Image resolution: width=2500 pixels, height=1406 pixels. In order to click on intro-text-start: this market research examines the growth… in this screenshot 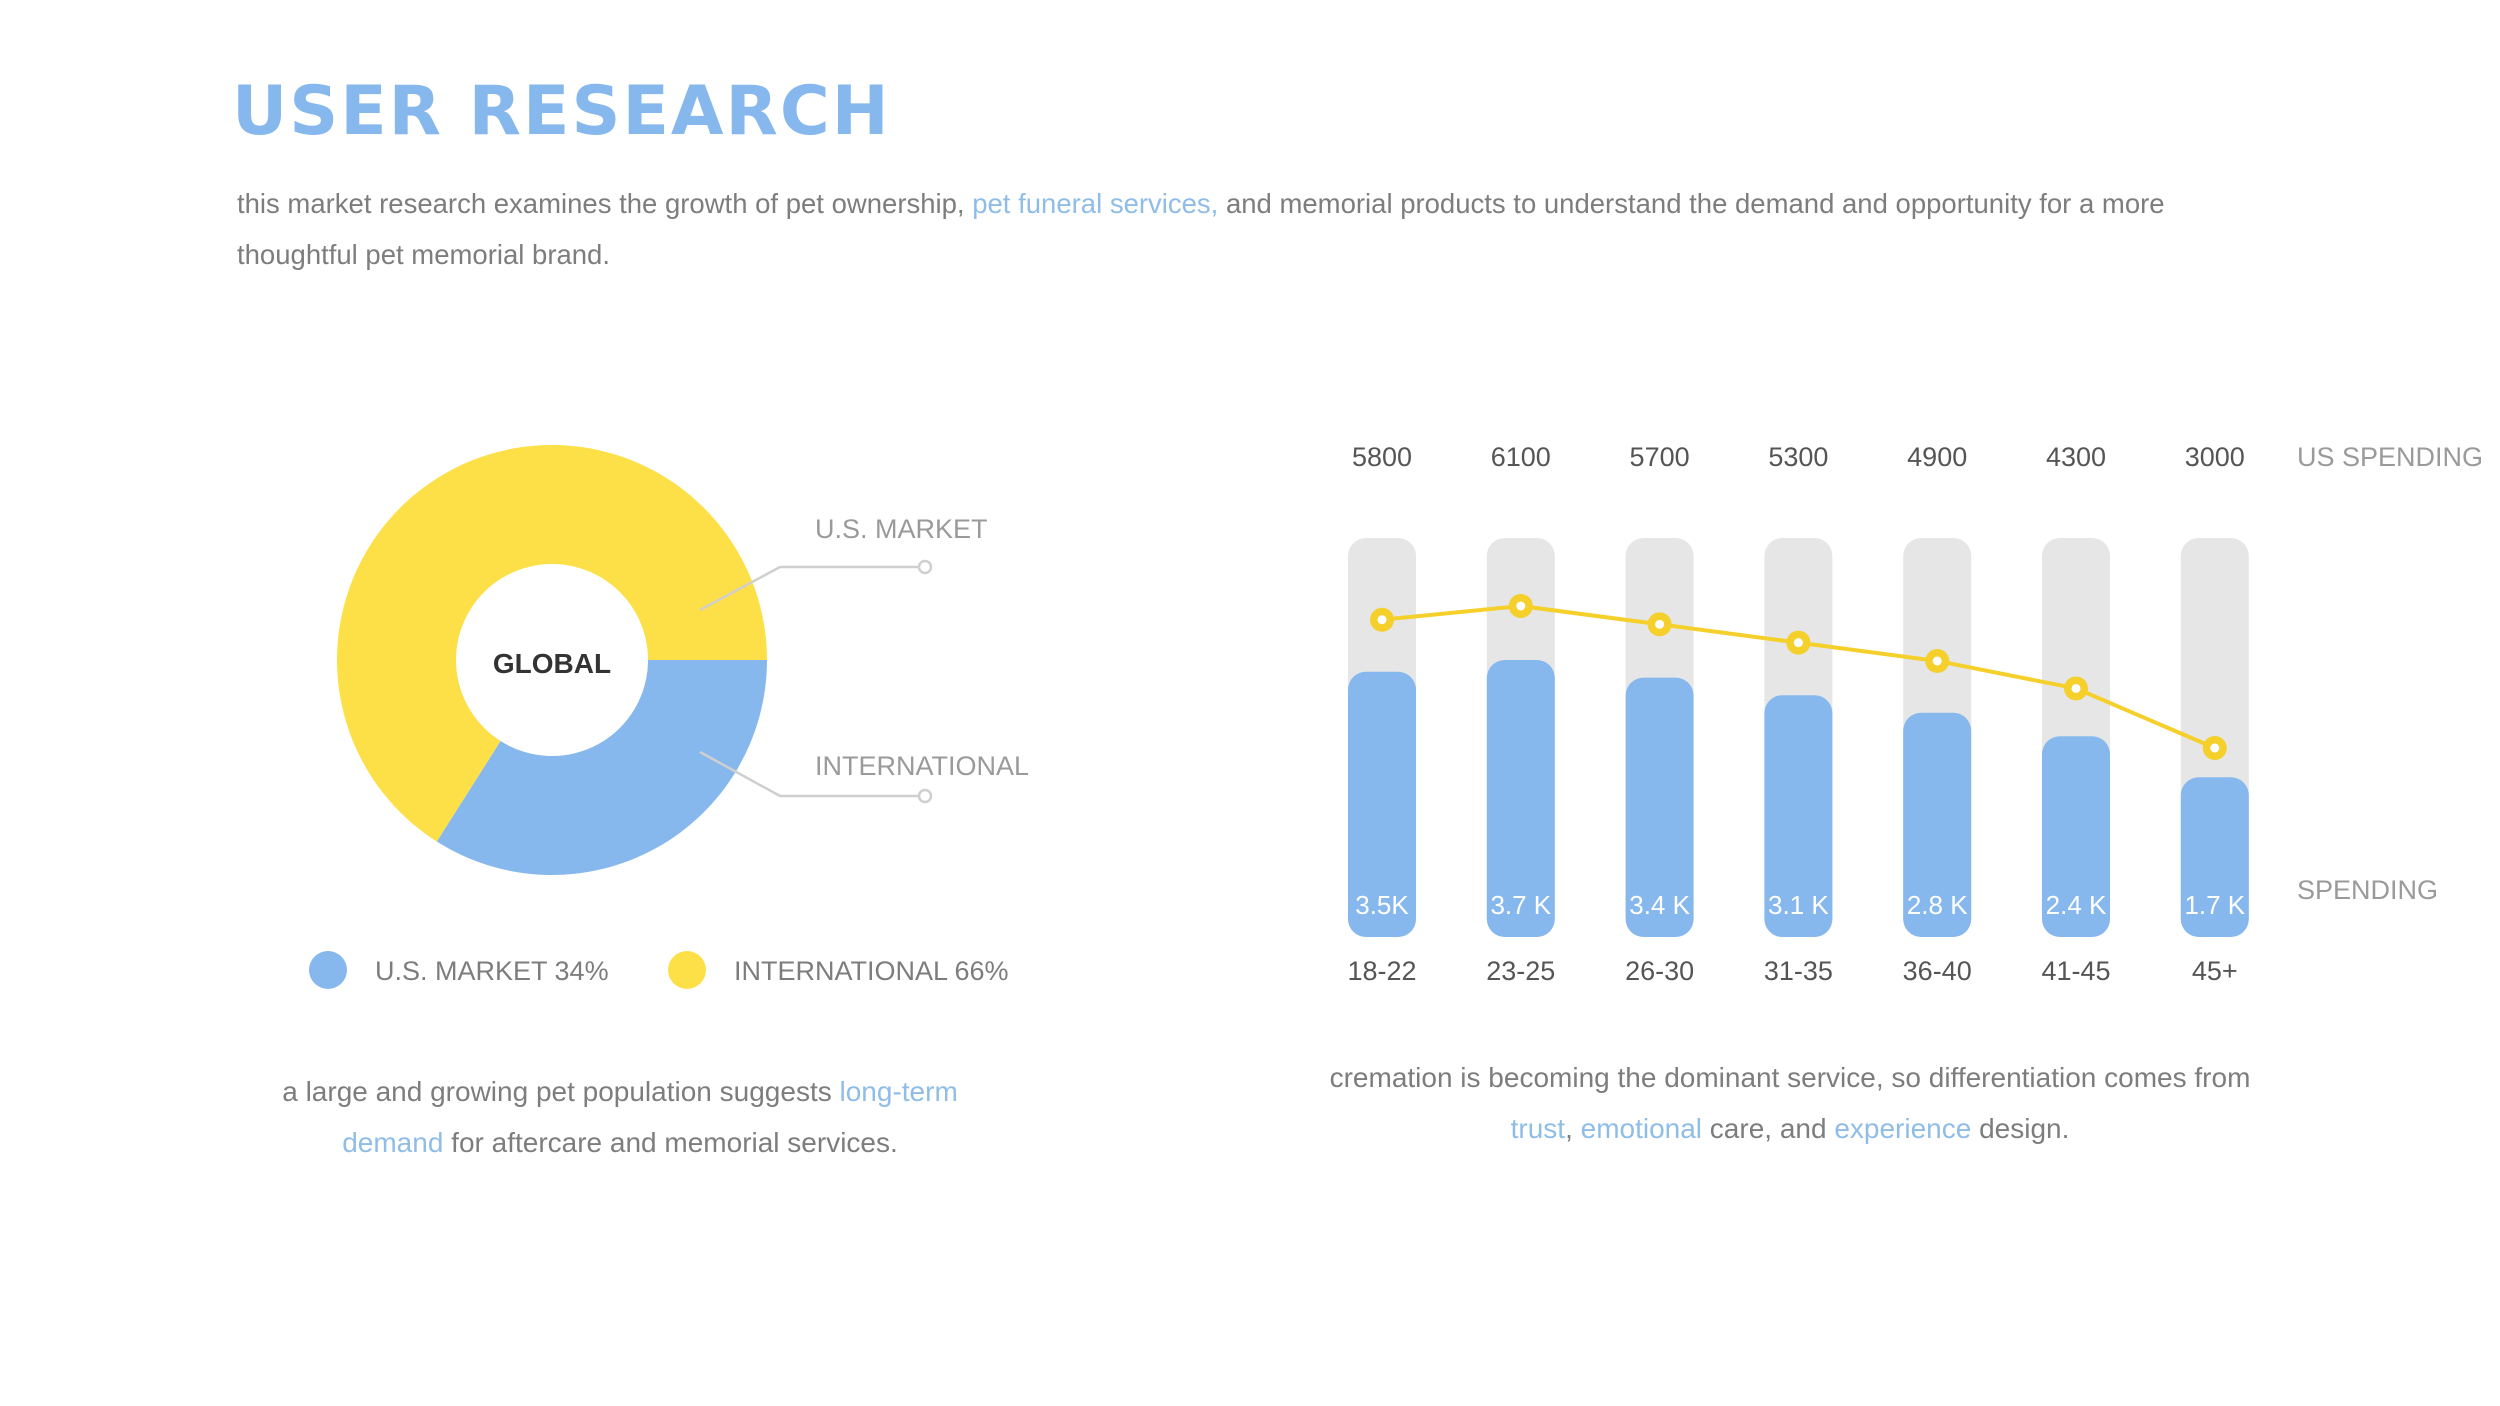, I will do `click(605, 203)`.